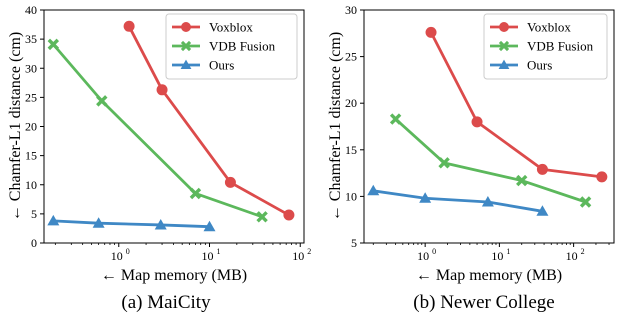 The image size is (625, 320). Describe the element at coordinates (166, 302) in the screenshot. I see `panel-caption: (a) MaiCity` at that location.